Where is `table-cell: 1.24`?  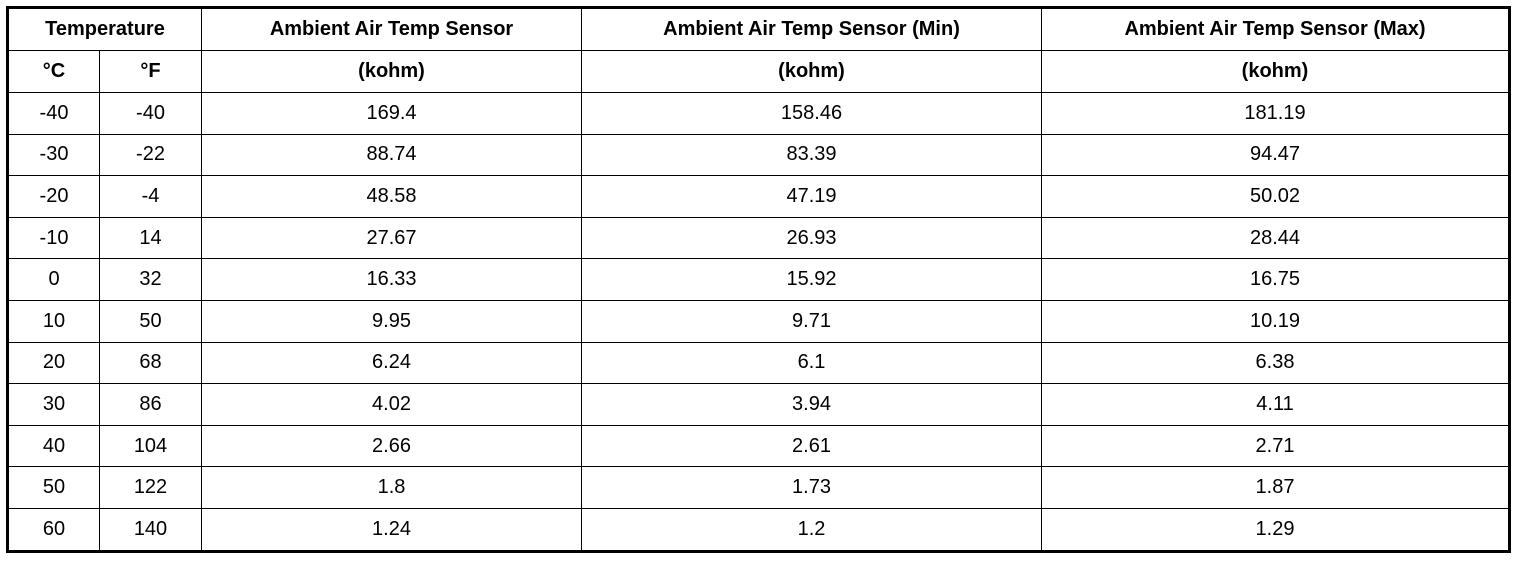
table-cell: 1.24 is located at coordinates (392, 529).